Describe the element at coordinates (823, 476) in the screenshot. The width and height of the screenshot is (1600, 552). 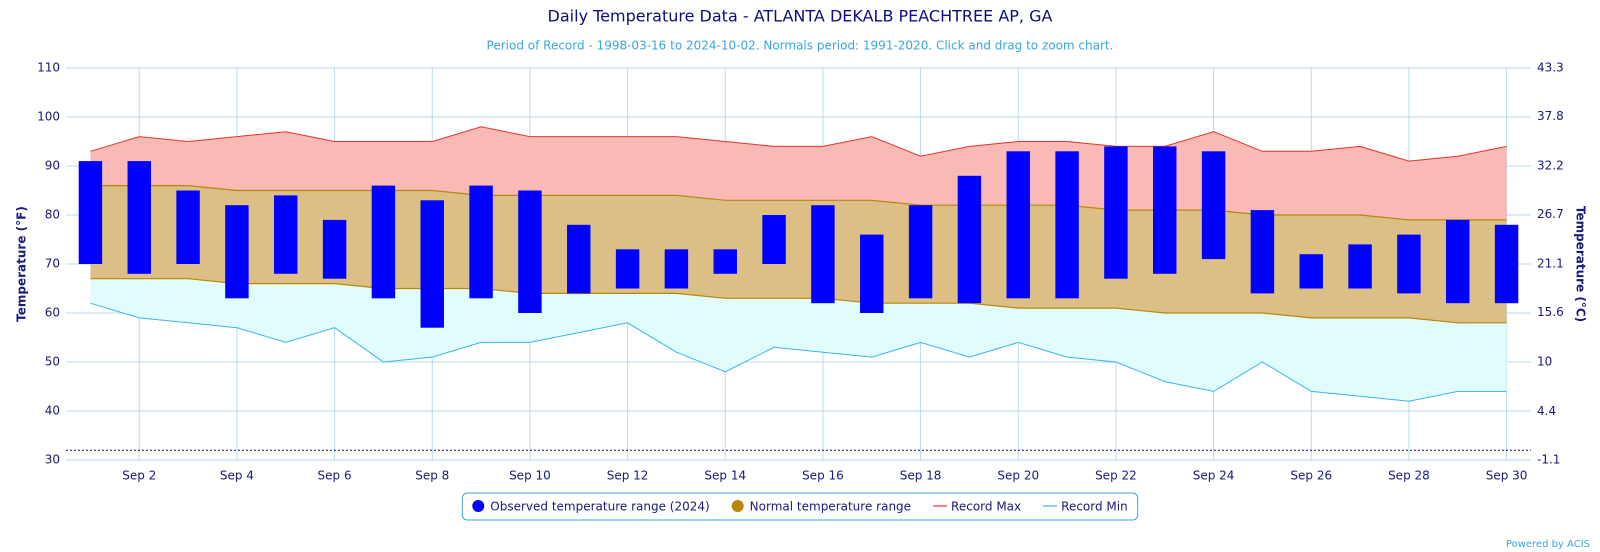
I see `x-tick-label: Sep 16` at that location.